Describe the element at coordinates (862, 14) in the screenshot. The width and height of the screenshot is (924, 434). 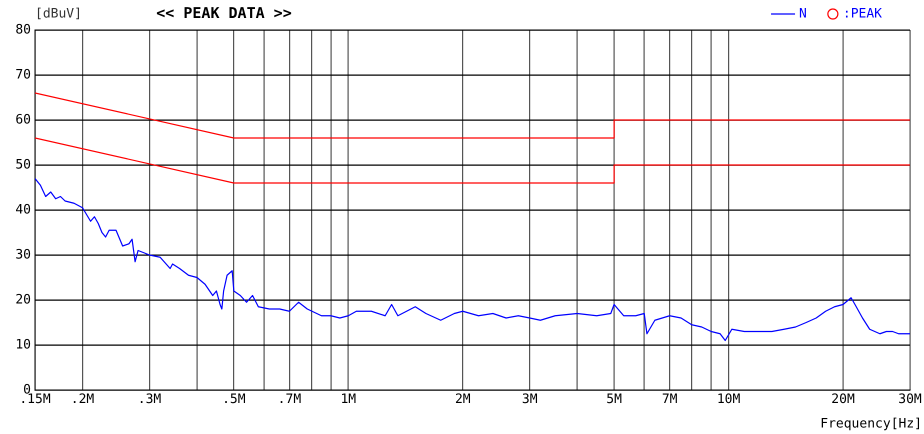
I see `legend-label: :PEAK` at that location.